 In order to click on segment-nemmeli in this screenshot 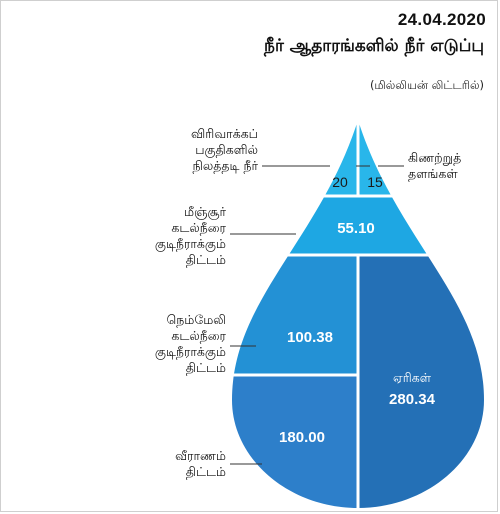, I will do `click(294, 315)`.